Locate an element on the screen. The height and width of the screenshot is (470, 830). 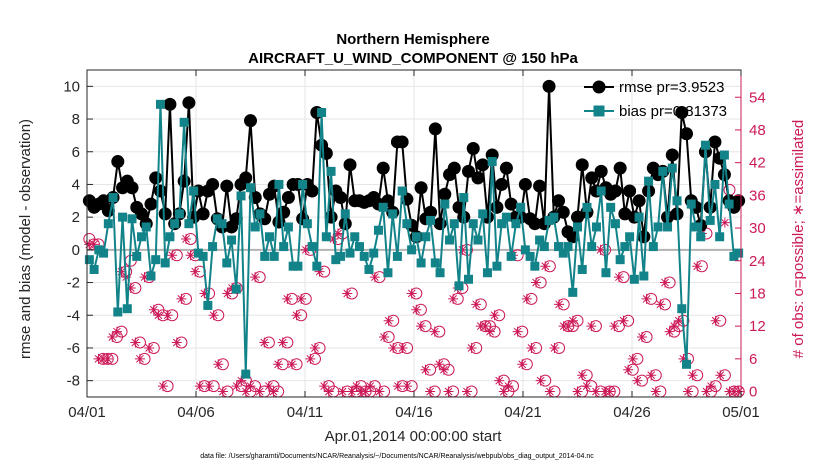
legend-bias-marker is located at coordinates (599, 111).